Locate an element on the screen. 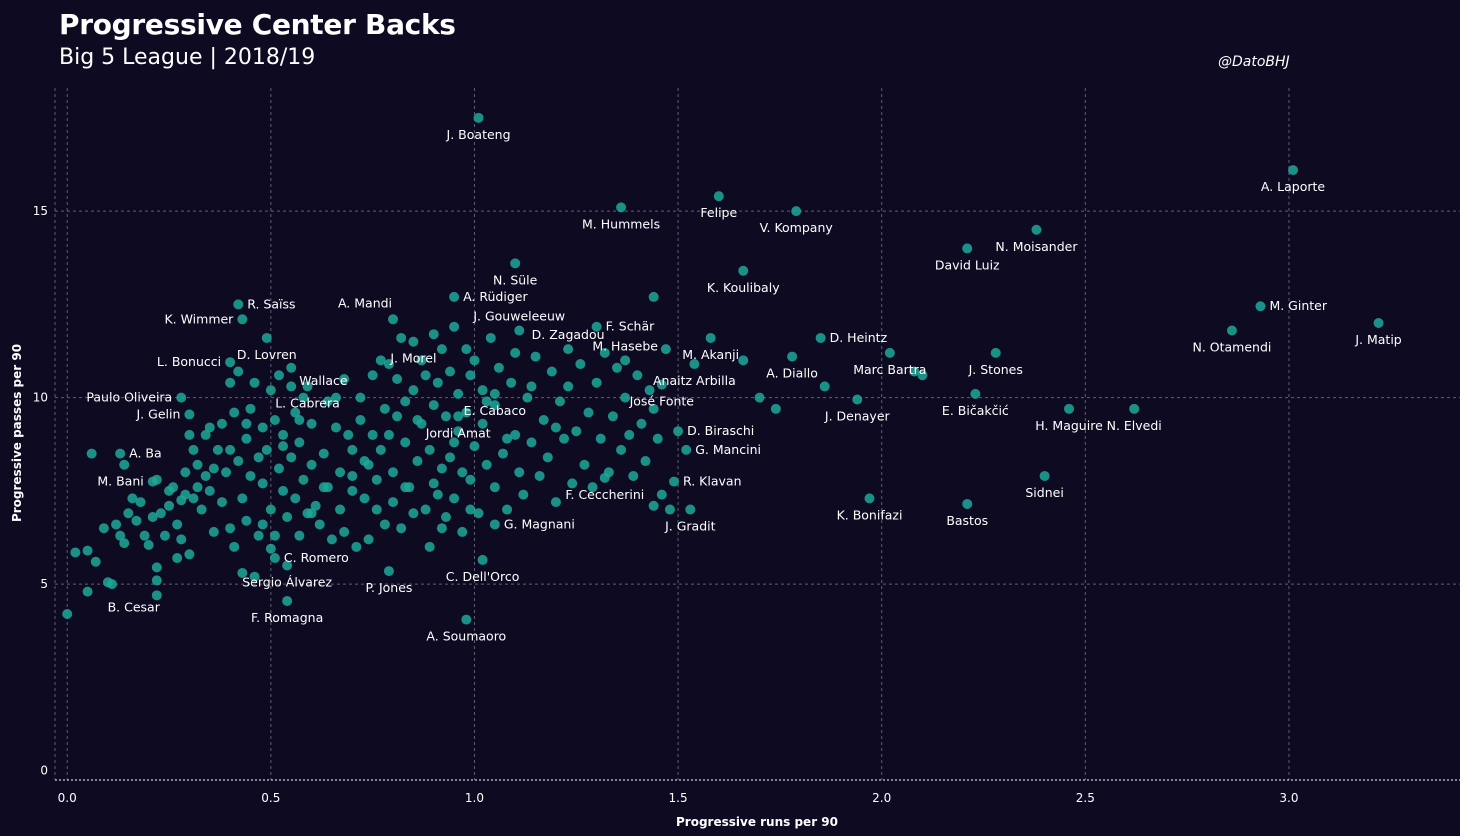  author-credit: @DatoBHJ is located at coordinates (1254, 62).